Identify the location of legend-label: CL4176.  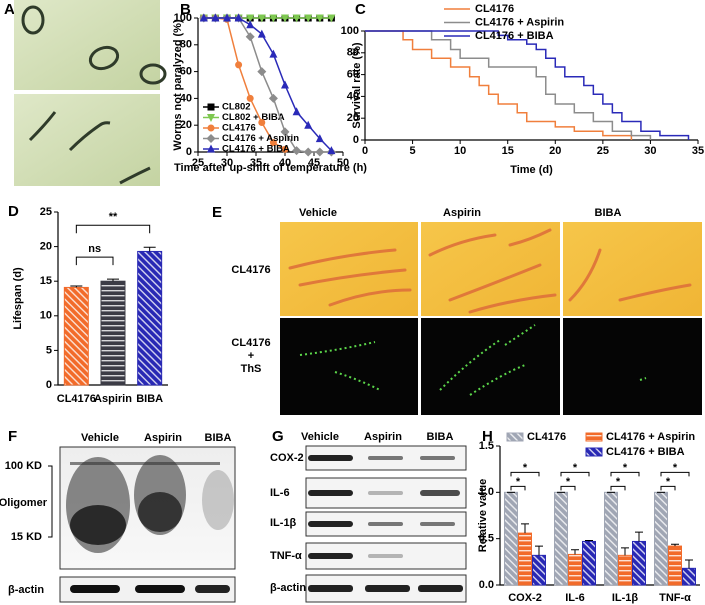
(546, 437).